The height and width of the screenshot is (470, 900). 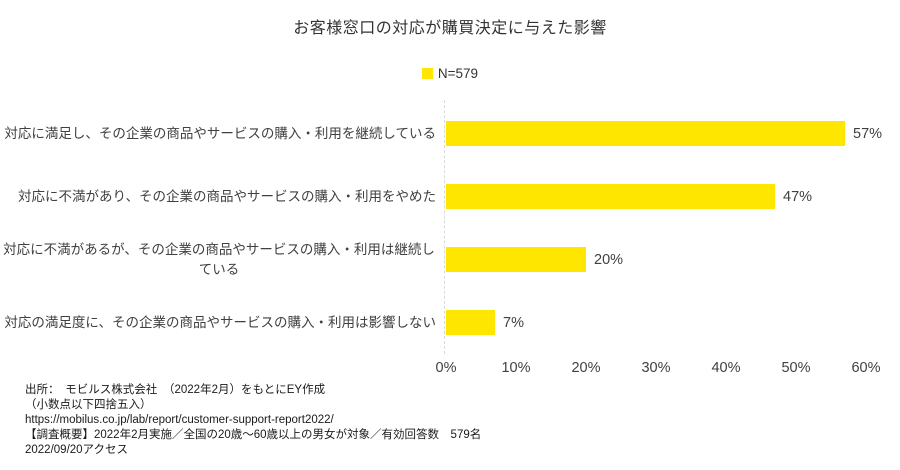 What do you see at coordinates (866, 368) in the screenshot?
I see `x-axis-tick: 60%` at bounding box center [866, 368].